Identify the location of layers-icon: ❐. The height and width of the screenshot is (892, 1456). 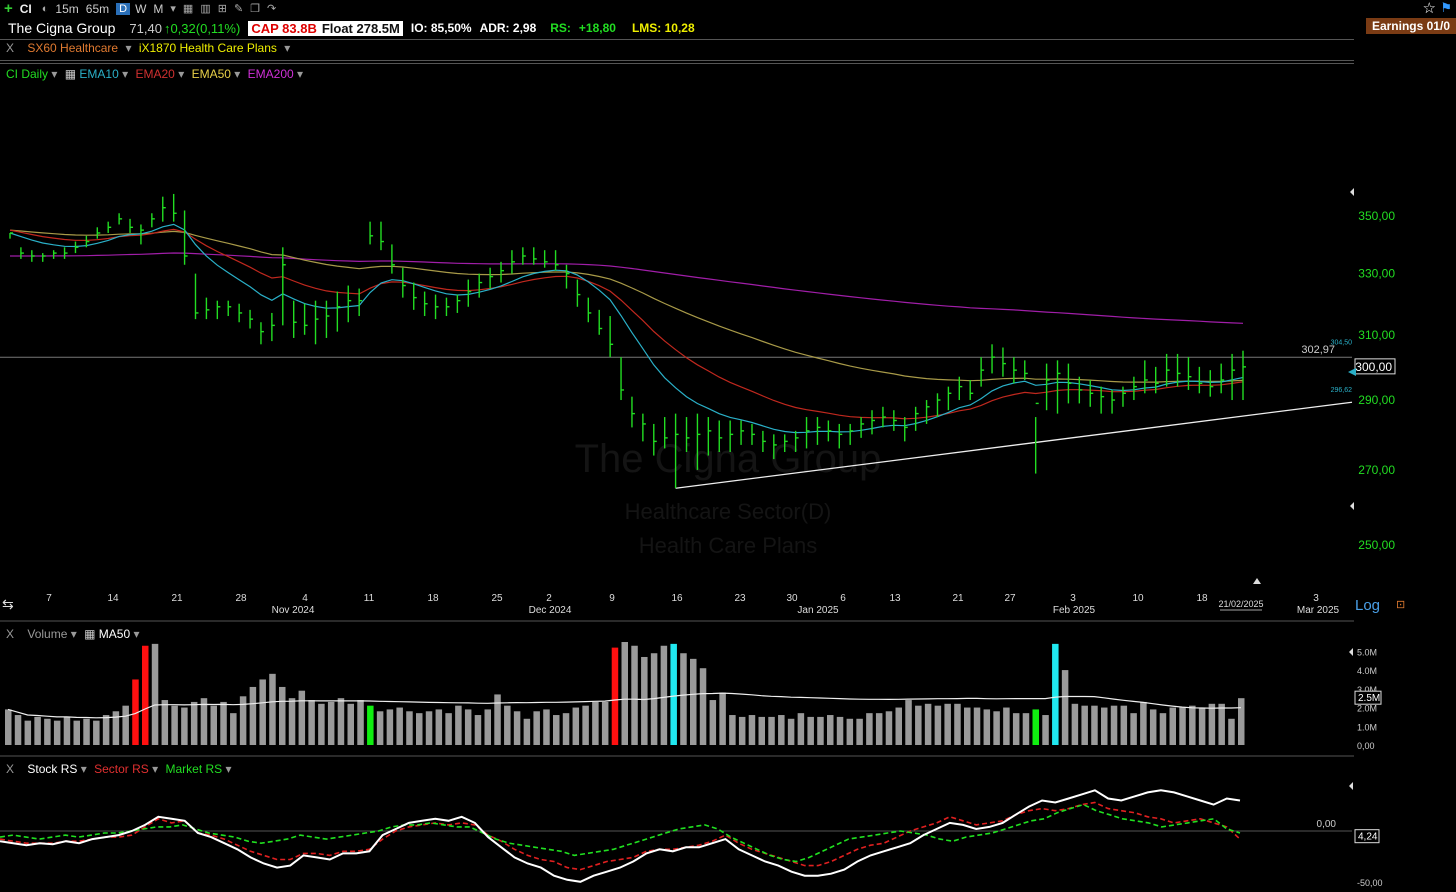
(255, 9).